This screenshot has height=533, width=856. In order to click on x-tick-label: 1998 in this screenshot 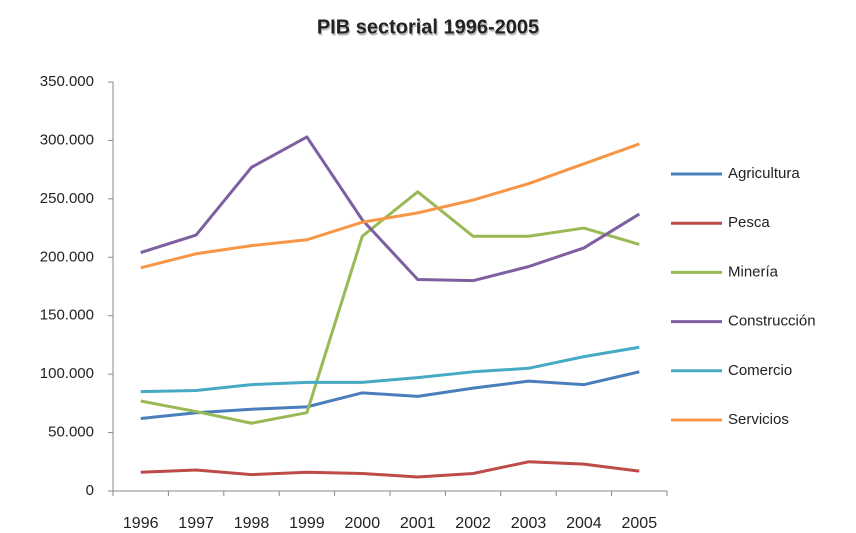, I will do `click(252, 523)`.